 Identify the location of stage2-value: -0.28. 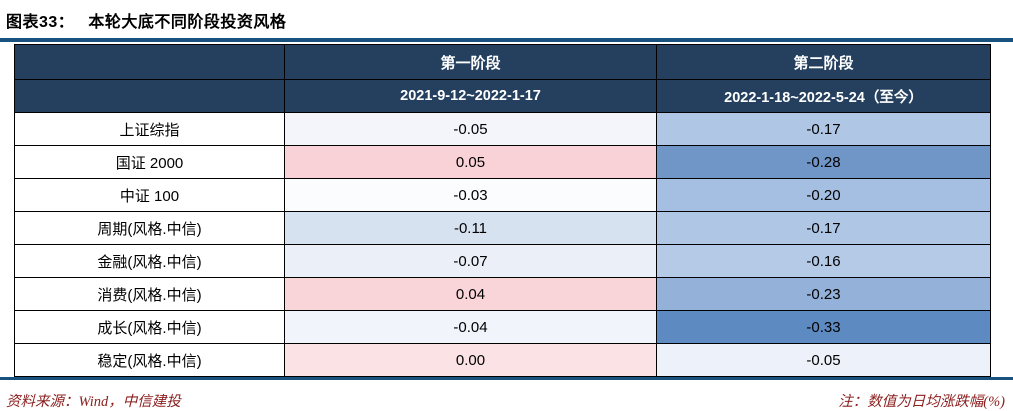
(823, 162).